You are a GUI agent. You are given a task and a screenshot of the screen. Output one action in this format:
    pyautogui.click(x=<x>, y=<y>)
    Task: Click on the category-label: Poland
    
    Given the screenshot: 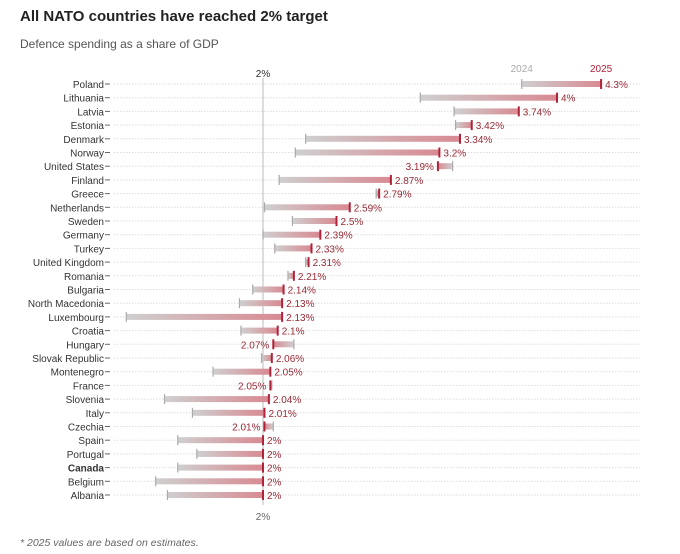 What is the action you would take?
    pyautogui.click(x=88, y=85)
    